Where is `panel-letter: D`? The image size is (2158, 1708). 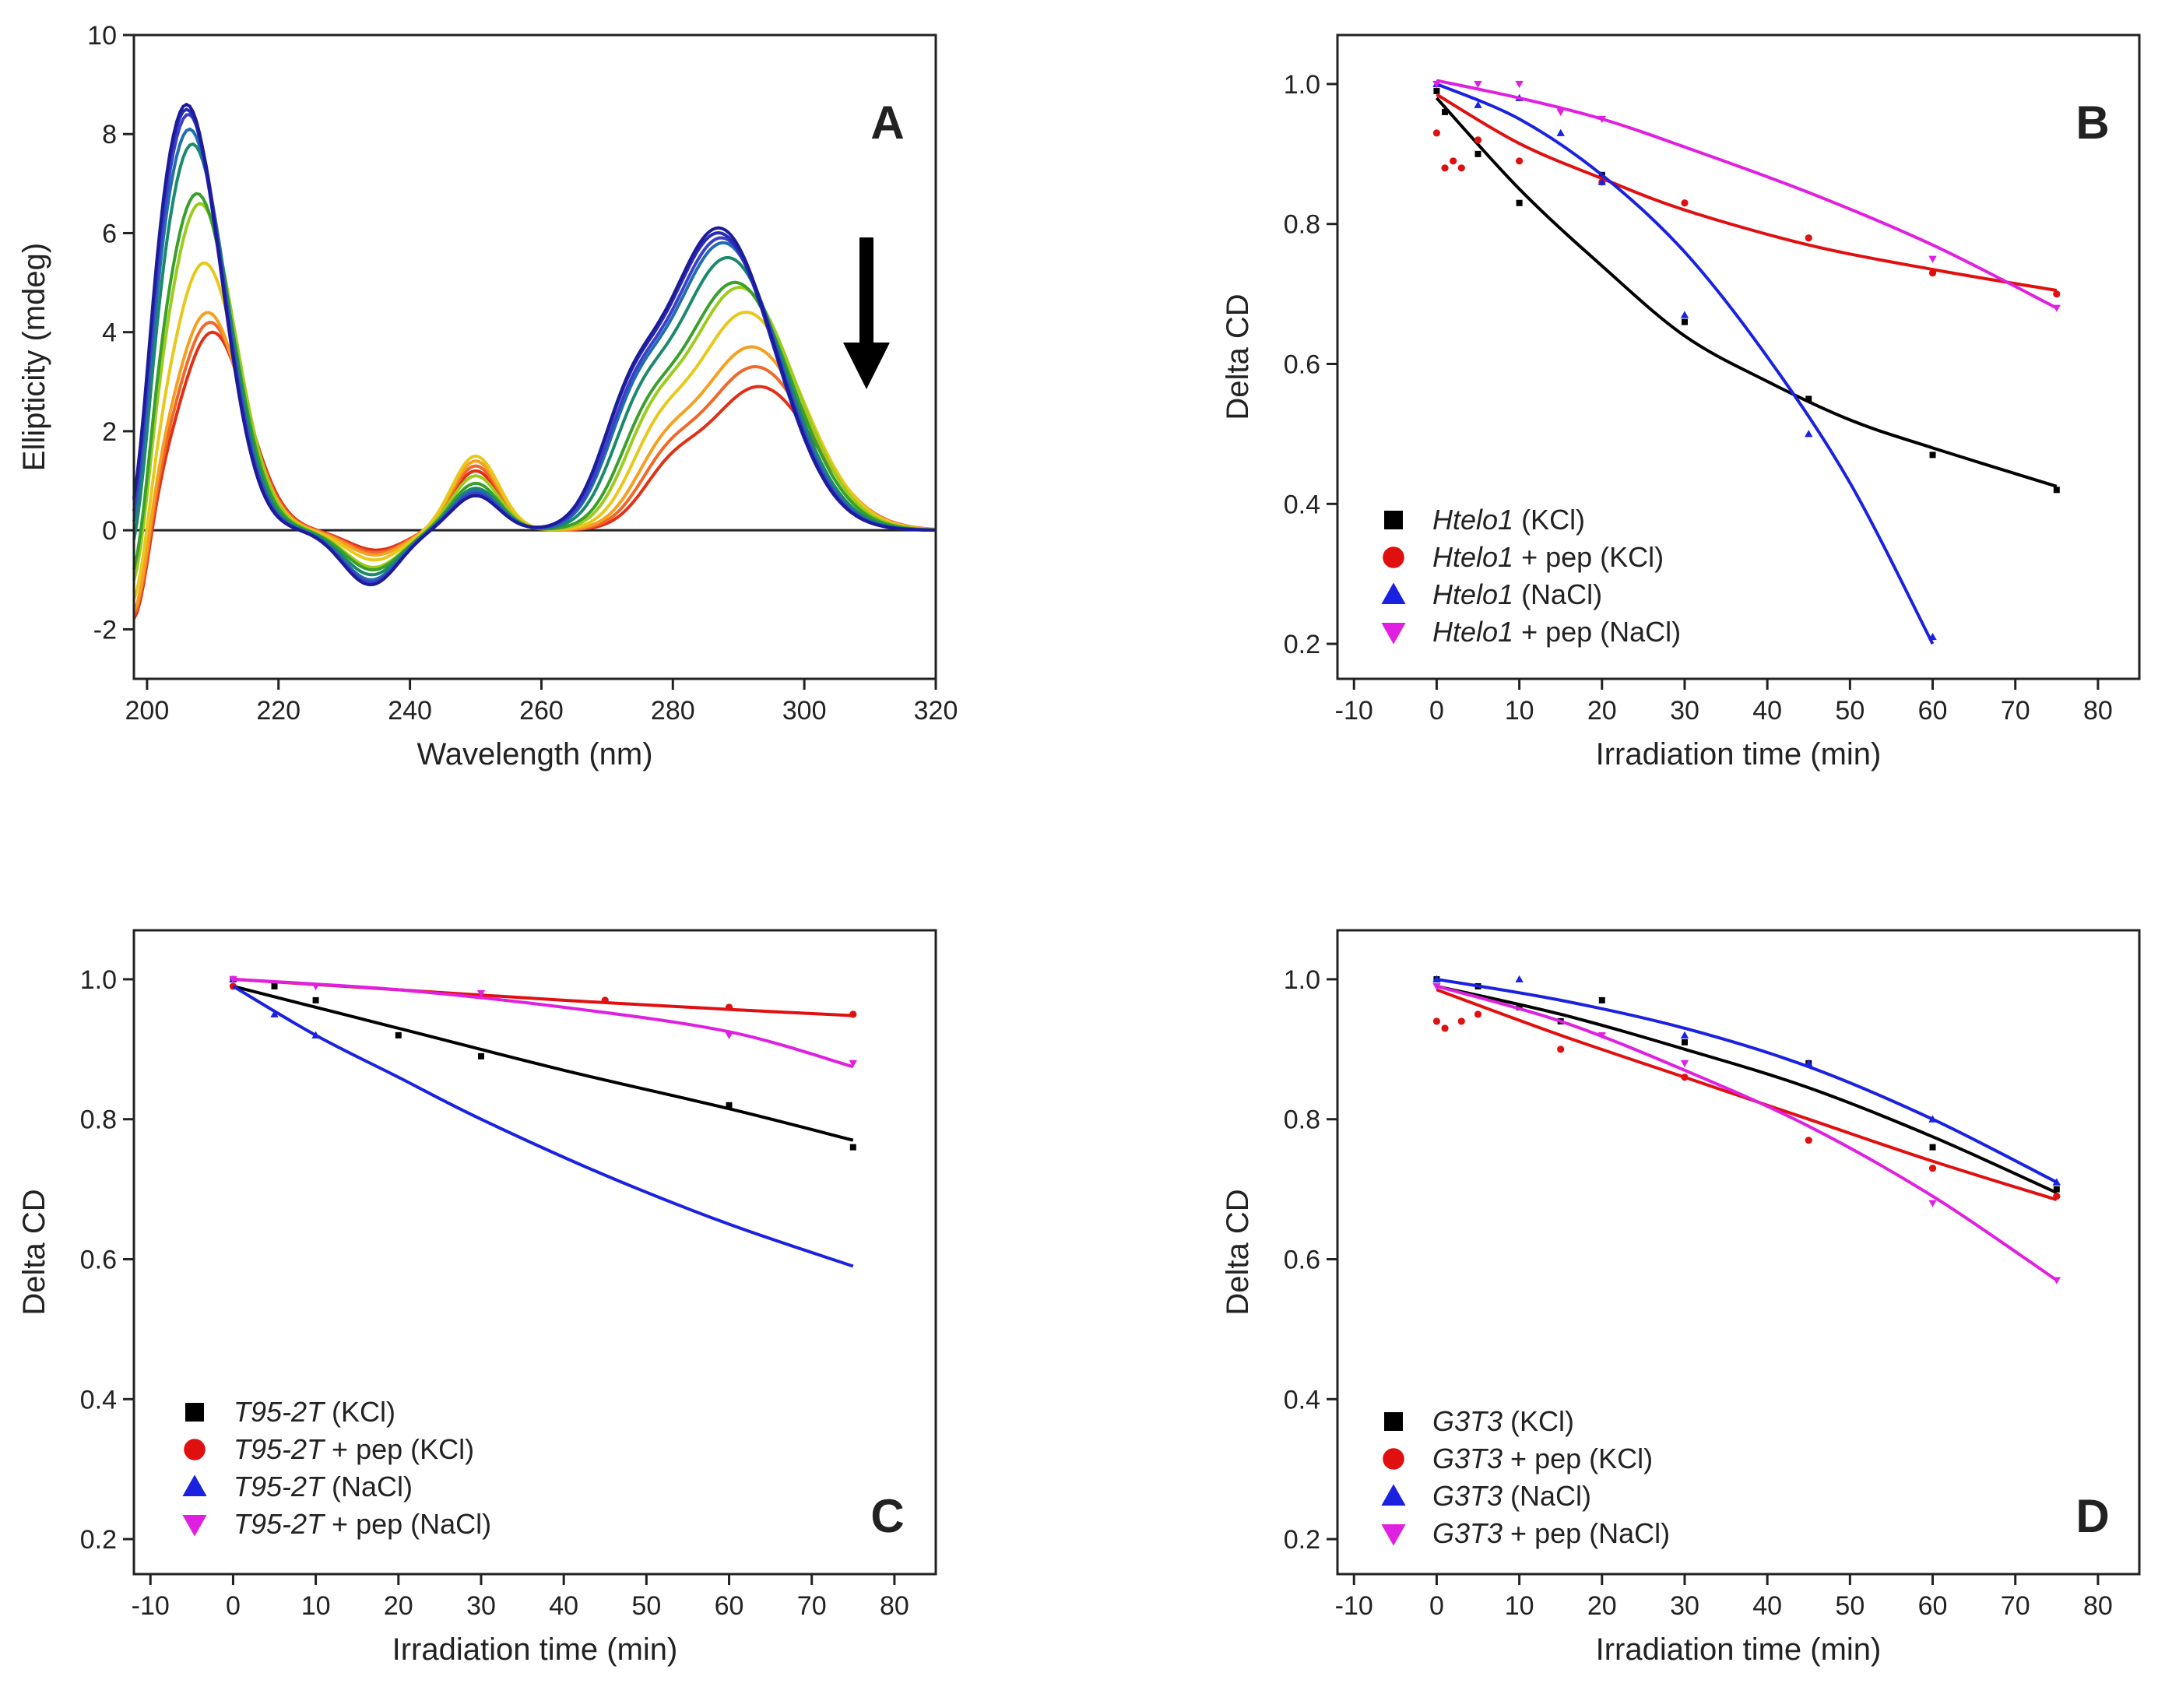
panel-letter: D is located at coordinates (2092, 1516).